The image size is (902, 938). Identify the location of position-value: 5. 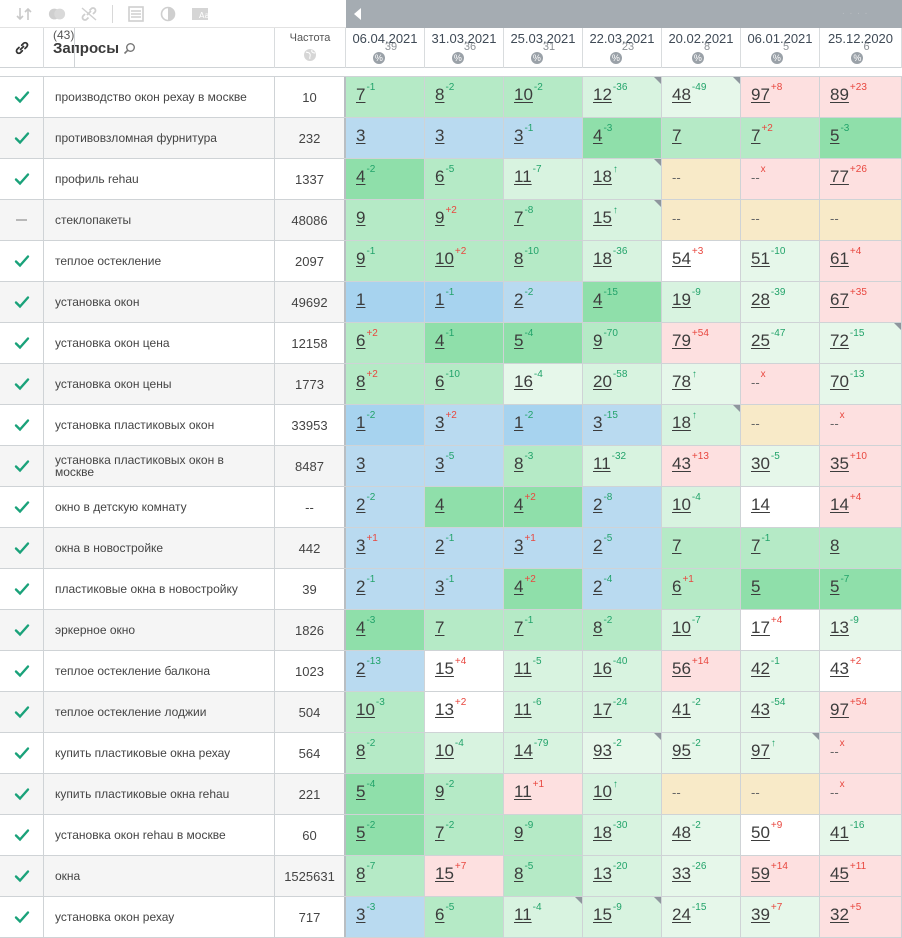
(756, 586).